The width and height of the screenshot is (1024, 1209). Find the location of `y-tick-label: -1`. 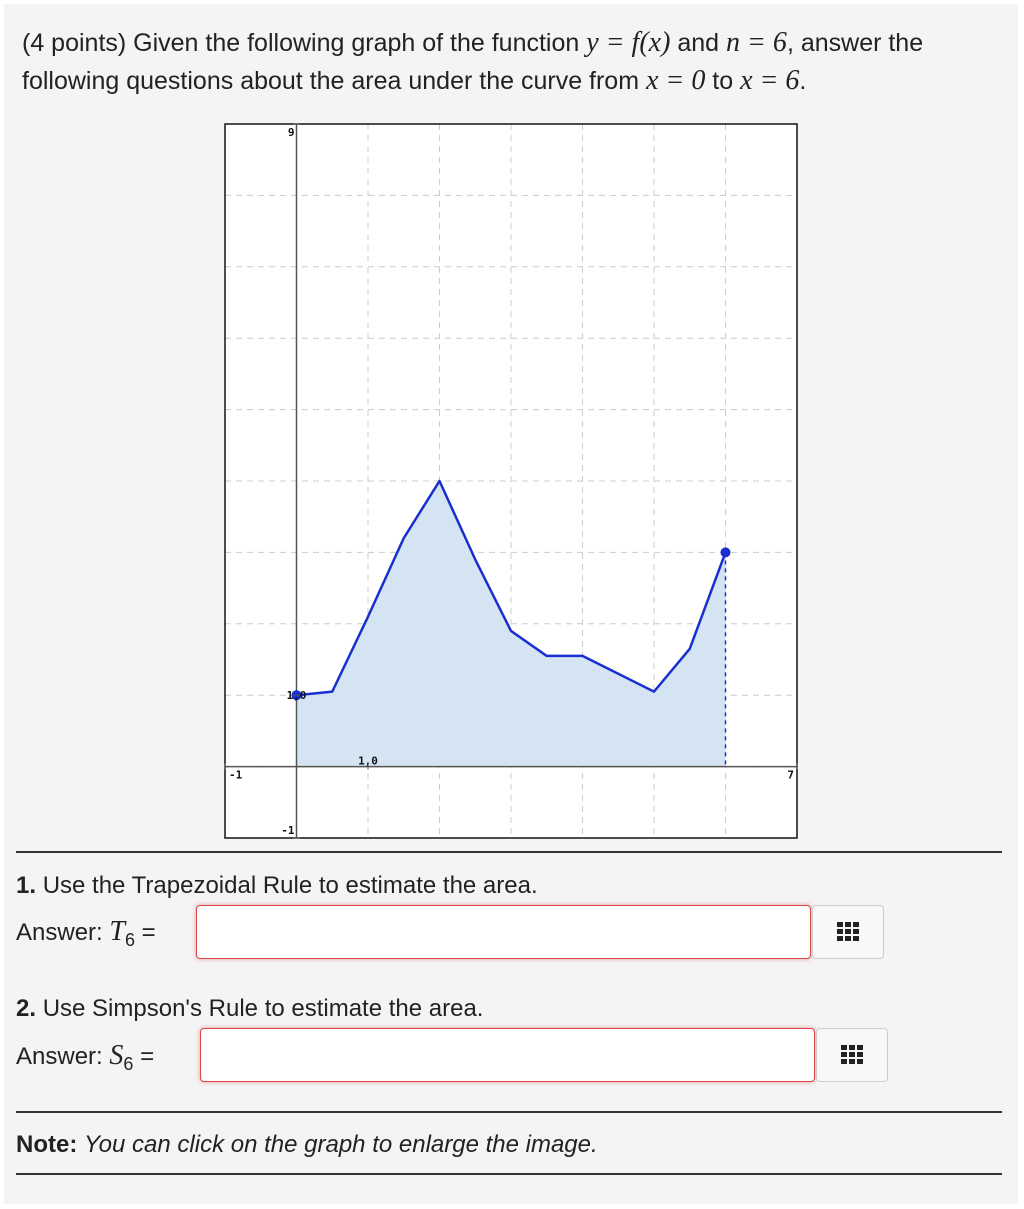

y-tick-label: -1 is located at coordinates (288, 830).